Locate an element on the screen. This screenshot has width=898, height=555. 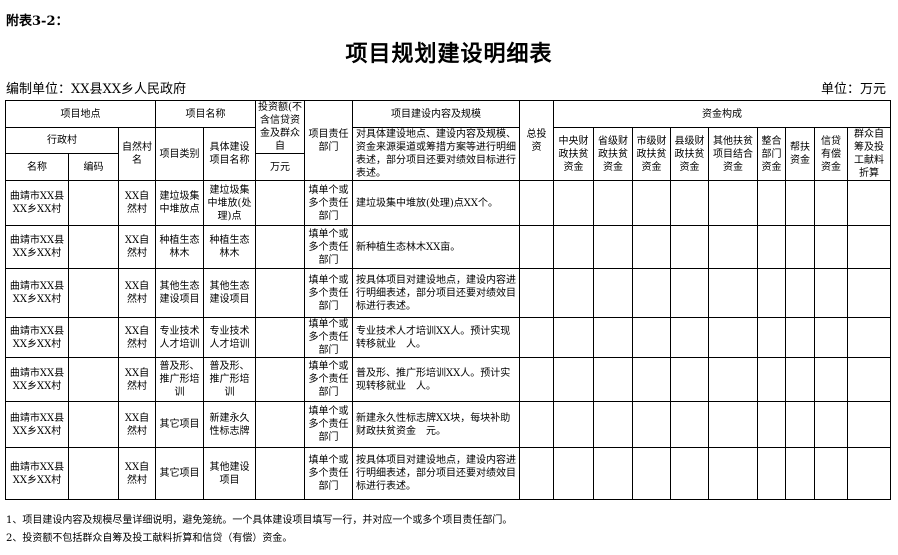
project-category: 专业技术人才培训 is located at coordinates (179, 337).